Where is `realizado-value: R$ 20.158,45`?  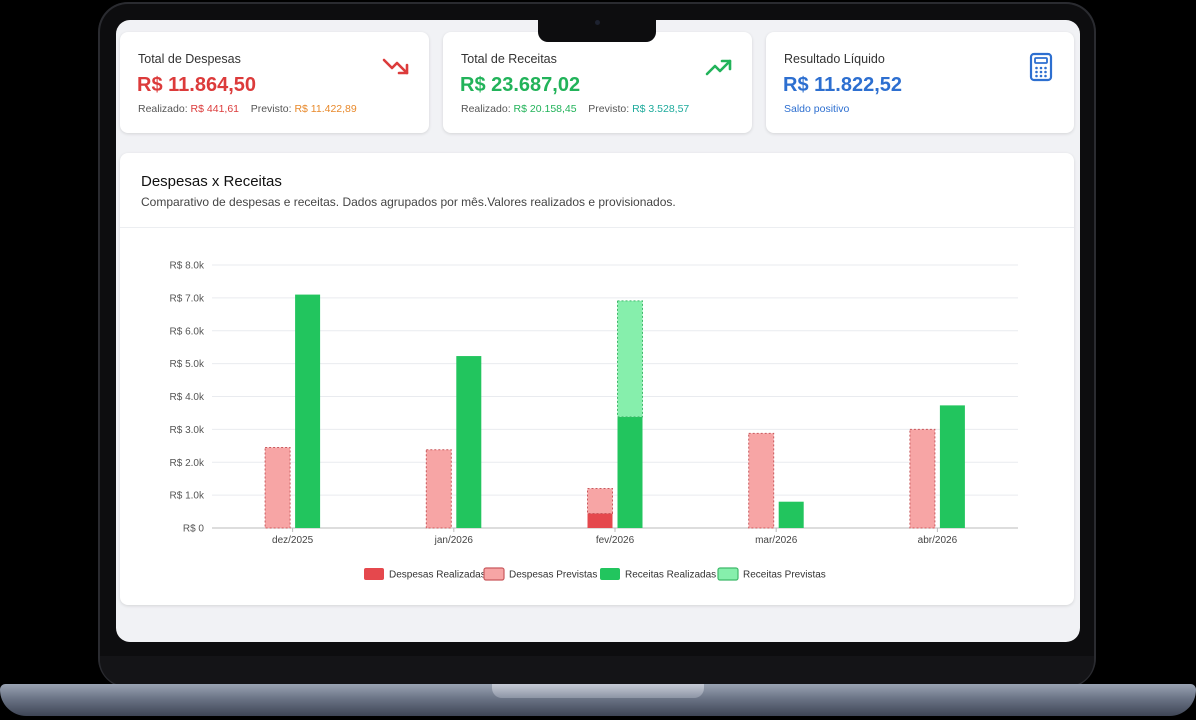 realizado-value: R$ 20.158,45 is located at coordinates (545, 109).